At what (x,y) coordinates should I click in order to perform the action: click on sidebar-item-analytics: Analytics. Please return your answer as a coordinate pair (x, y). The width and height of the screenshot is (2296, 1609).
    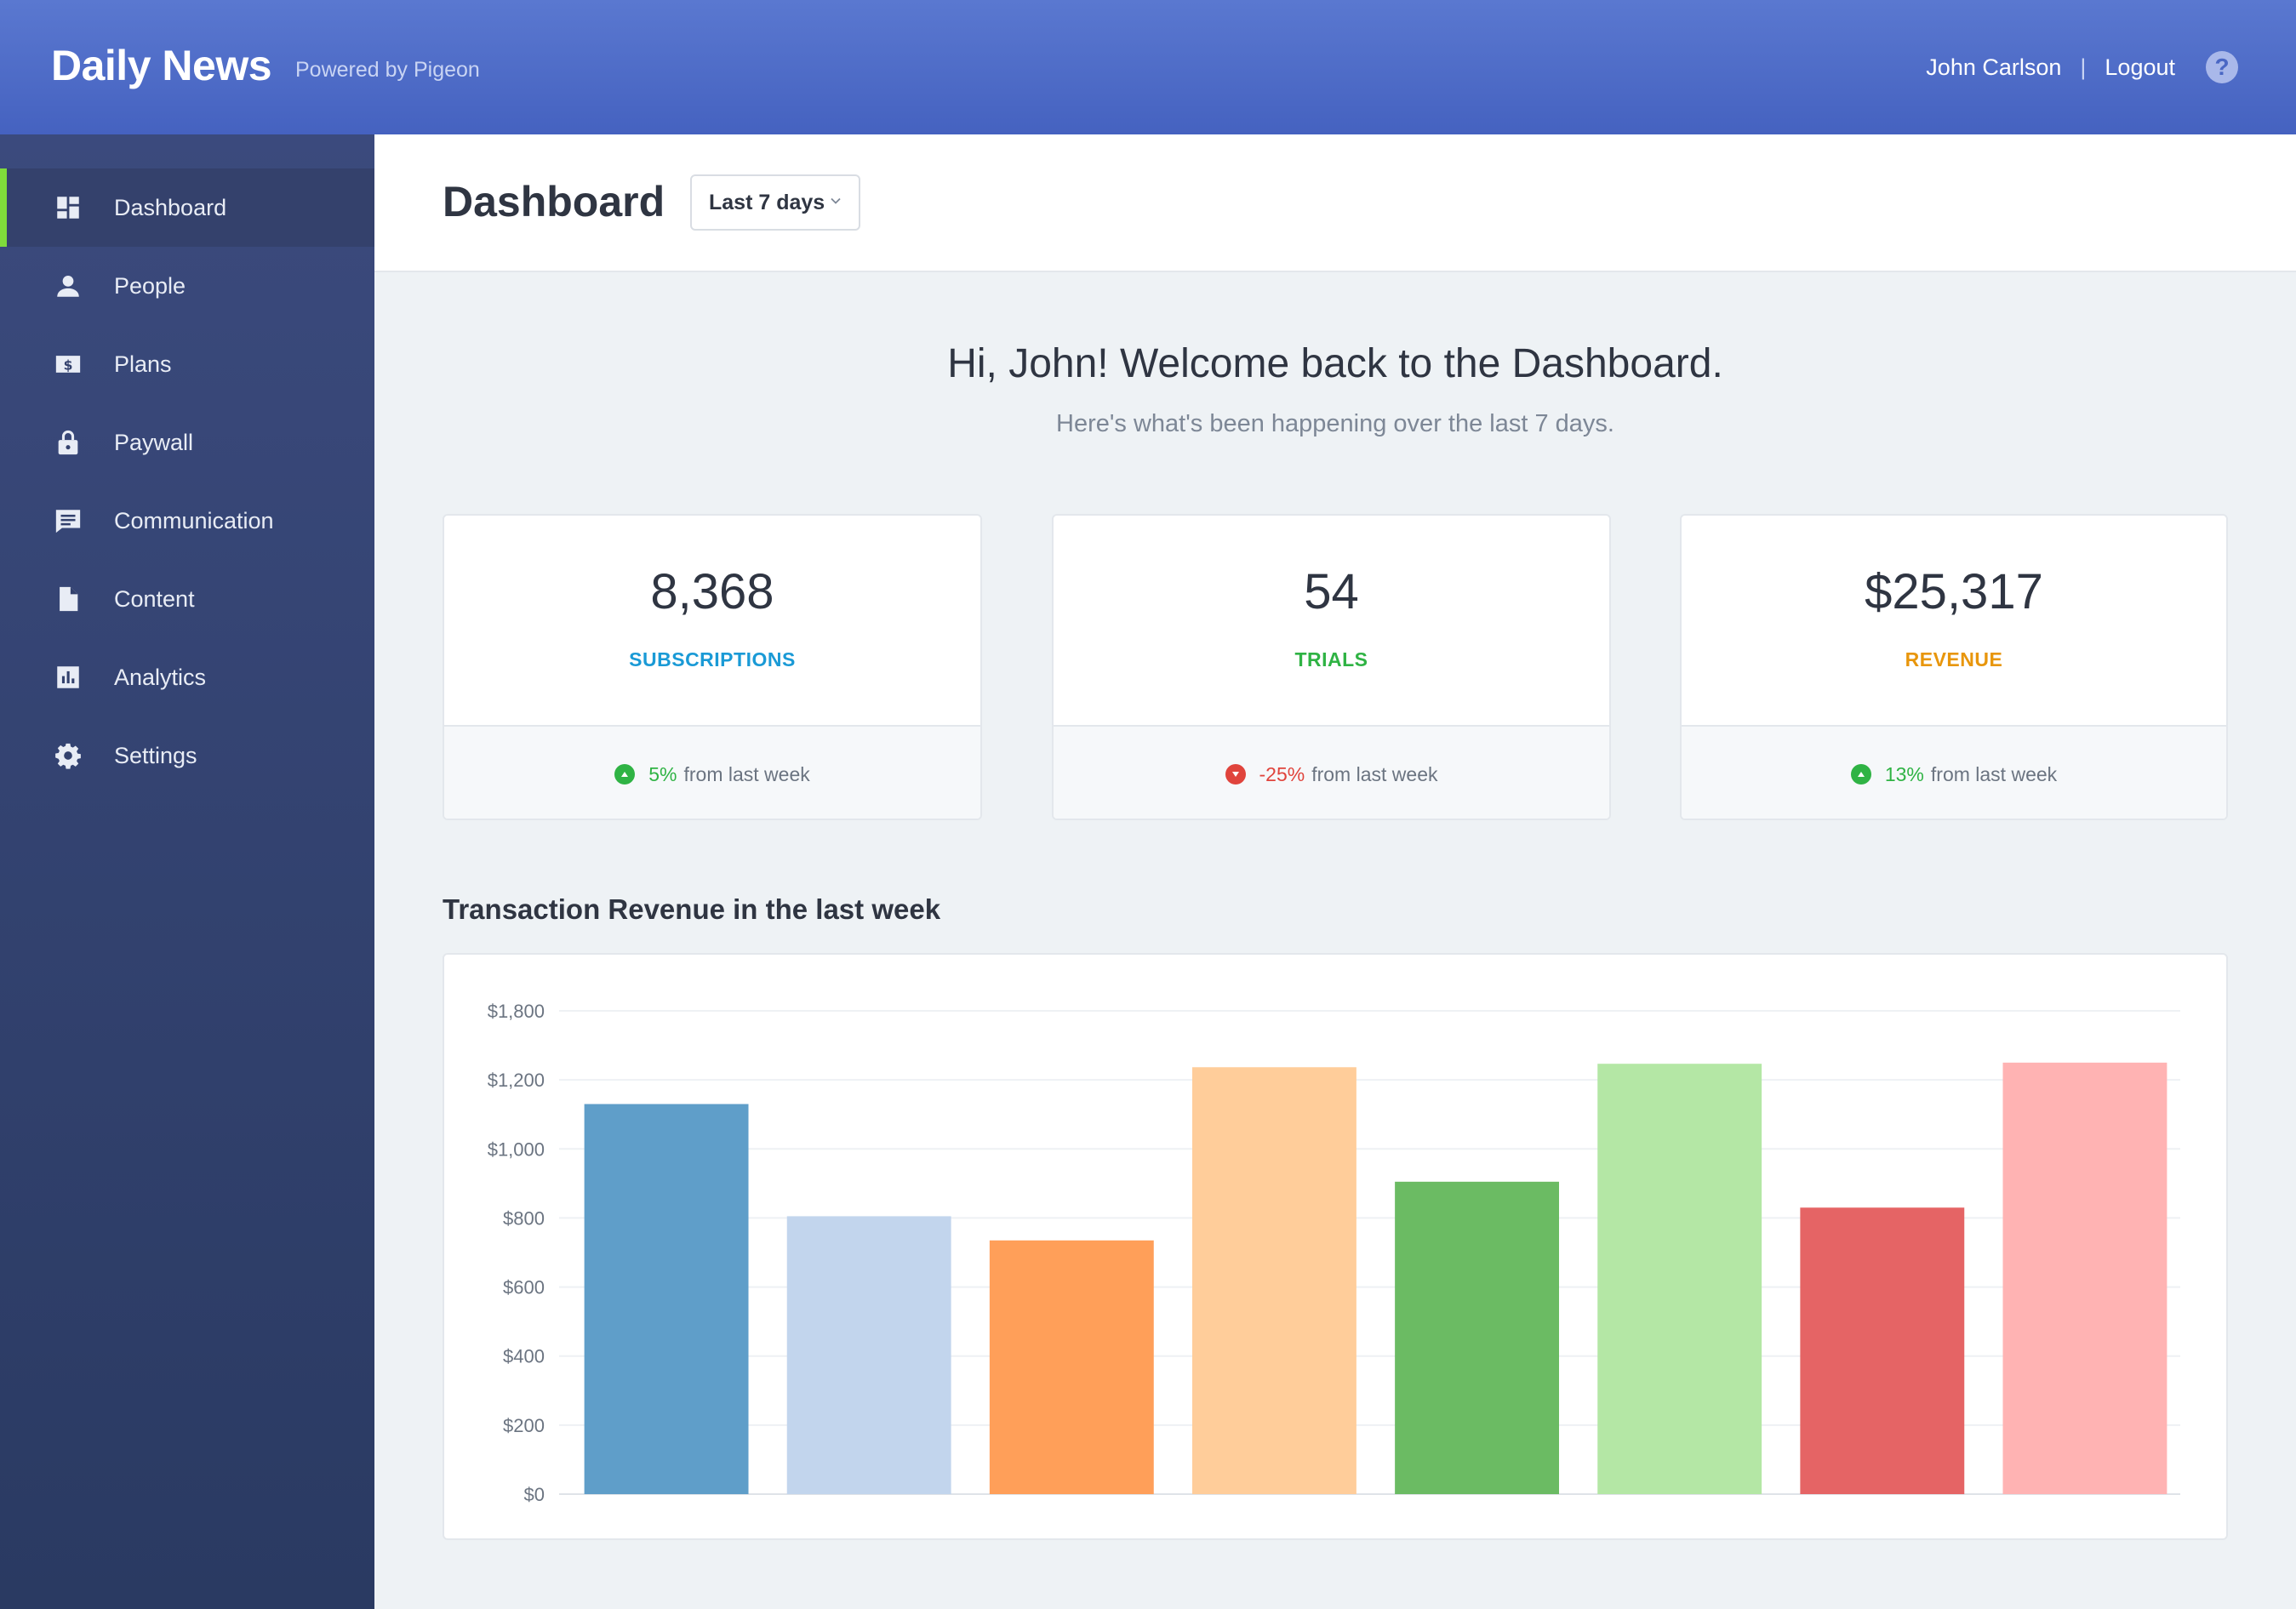
    Looking at the image, I should click on (187, 677).